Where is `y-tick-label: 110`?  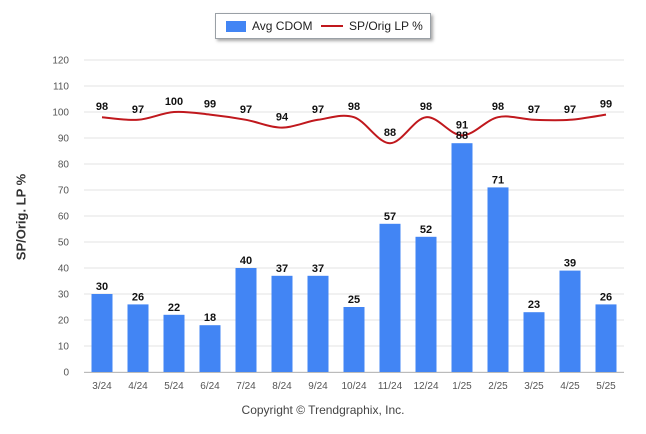 y-tick-label: 110 is located at coordinates (61, 87).